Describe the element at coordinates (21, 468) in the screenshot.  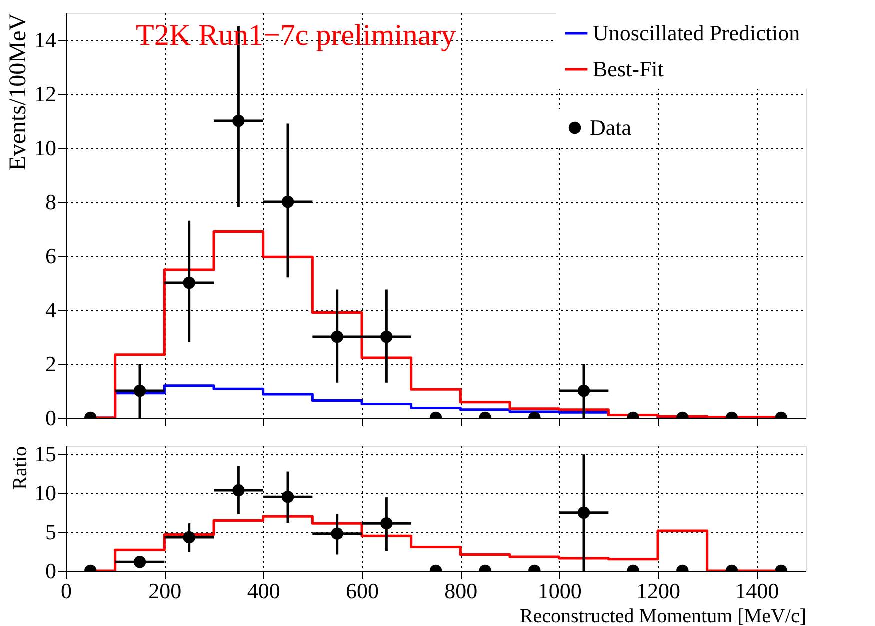
I see `y-axis-title: Ratio` at that location.